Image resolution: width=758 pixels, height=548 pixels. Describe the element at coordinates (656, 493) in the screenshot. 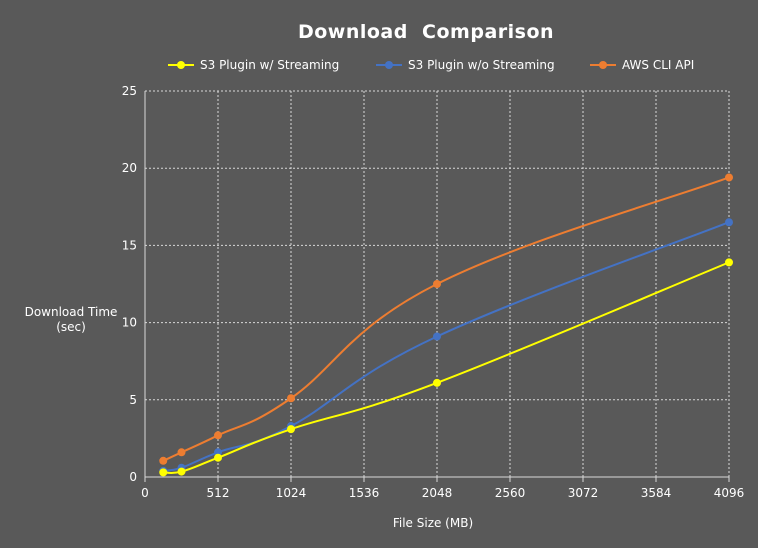

I see `x-tick-label: 3584` at that location.